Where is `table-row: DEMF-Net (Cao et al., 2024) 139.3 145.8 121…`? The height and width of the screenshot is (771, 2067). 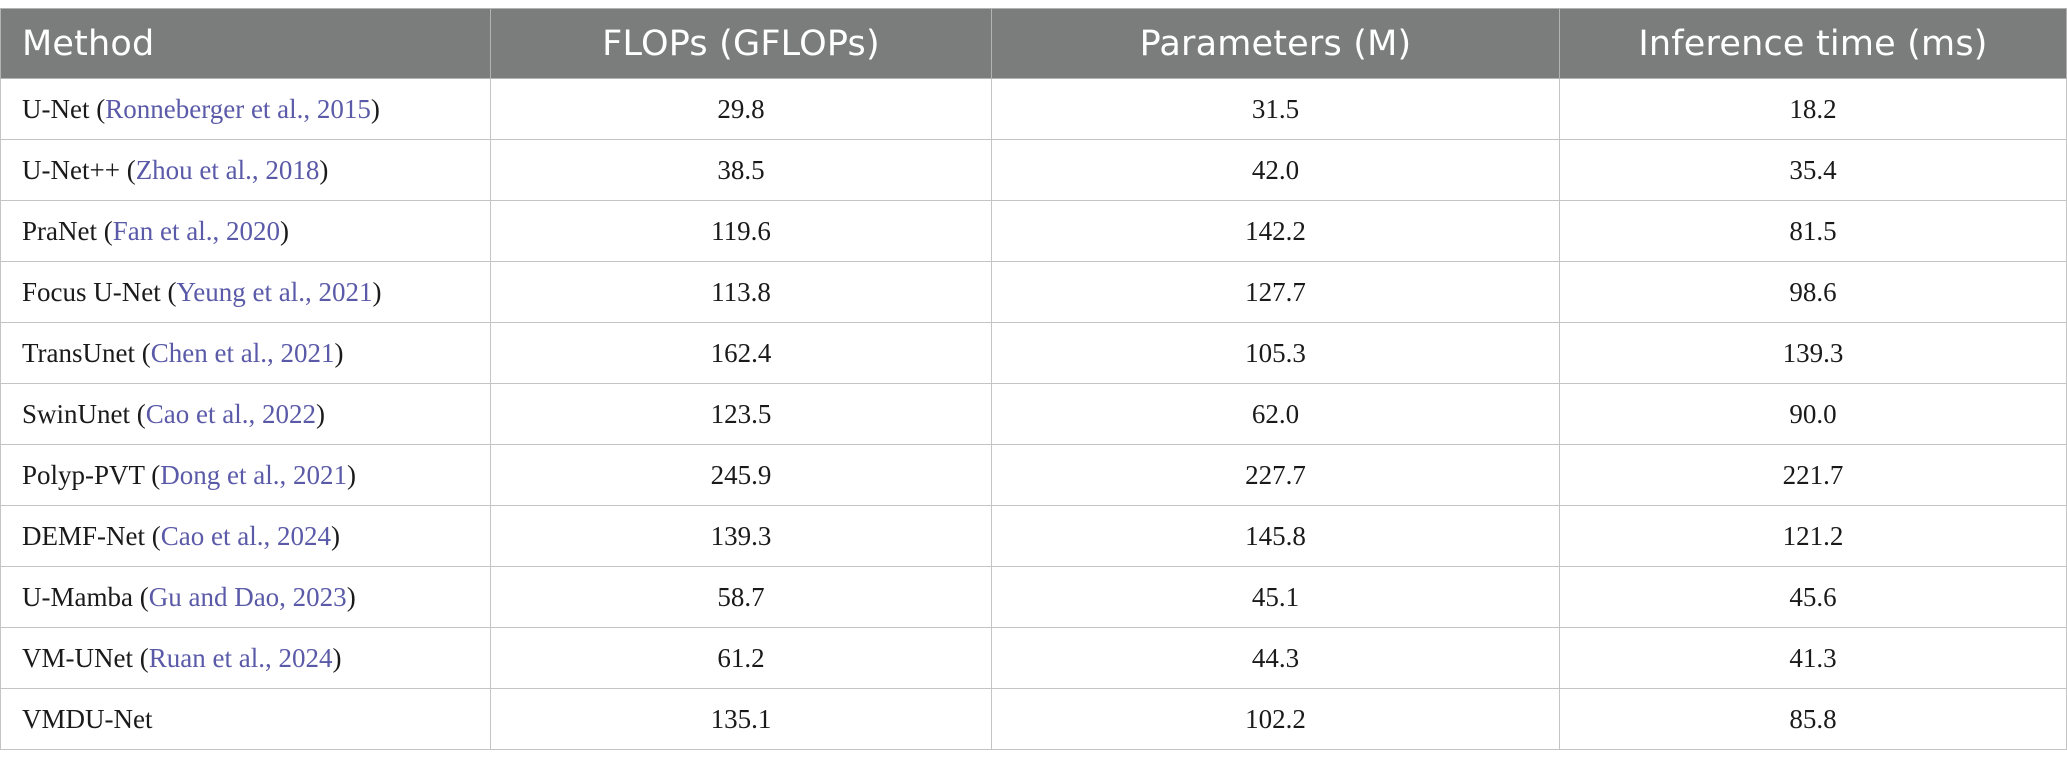
table-row: DEMF-Net (Cao et al., 2024) 139.3 145.8 121… is located at coordinates (1033, 536).